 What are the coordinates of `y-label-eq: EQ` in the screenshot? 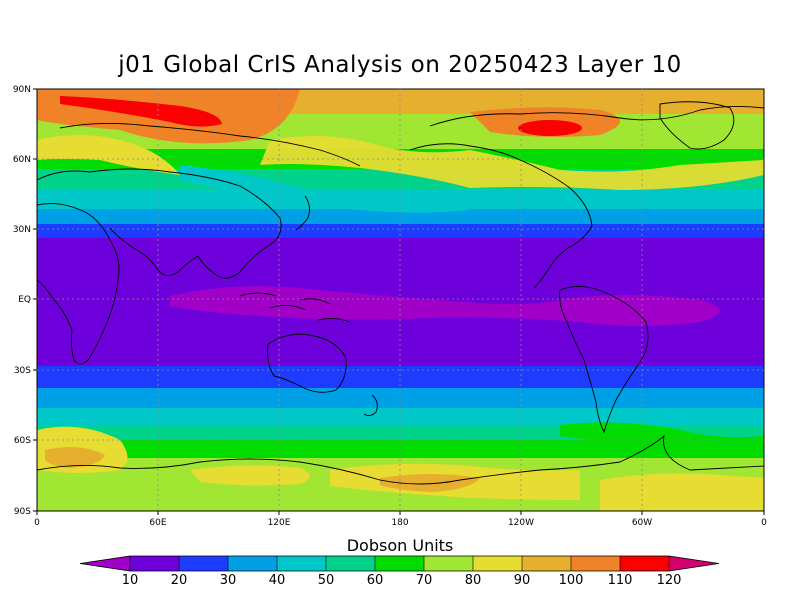 It's located at (24, 300).